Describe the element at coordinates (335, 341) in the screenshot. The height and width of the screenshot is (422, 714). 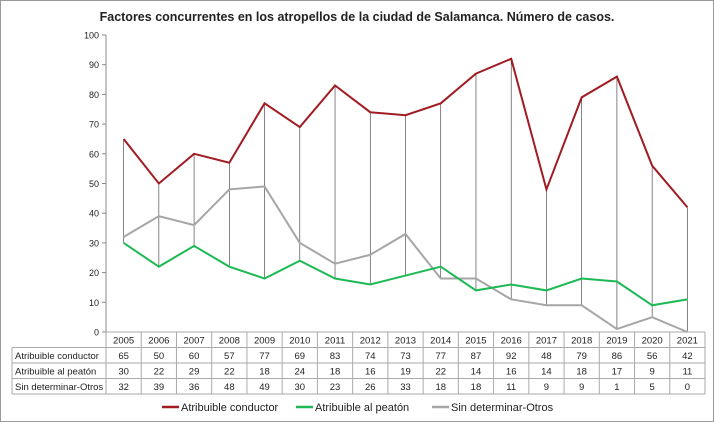
I see `x-tick-label: 2011` at that location.